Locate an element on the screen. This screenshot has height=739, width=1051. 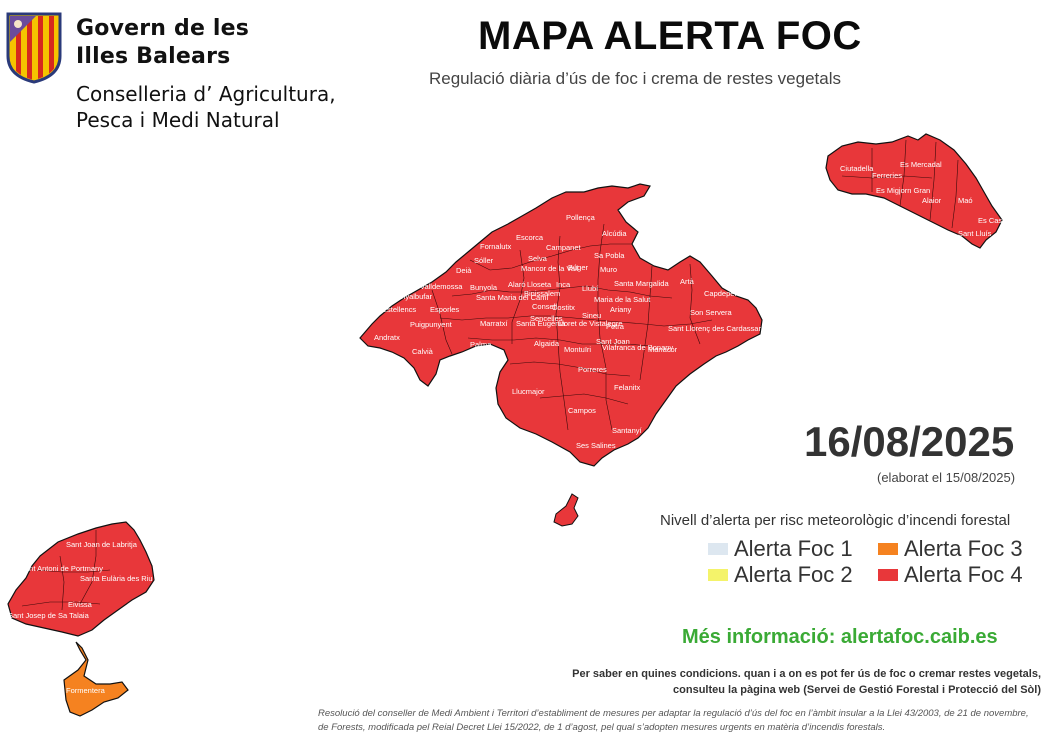
municipality-label: Pollença is located at coordinates (581, 217).